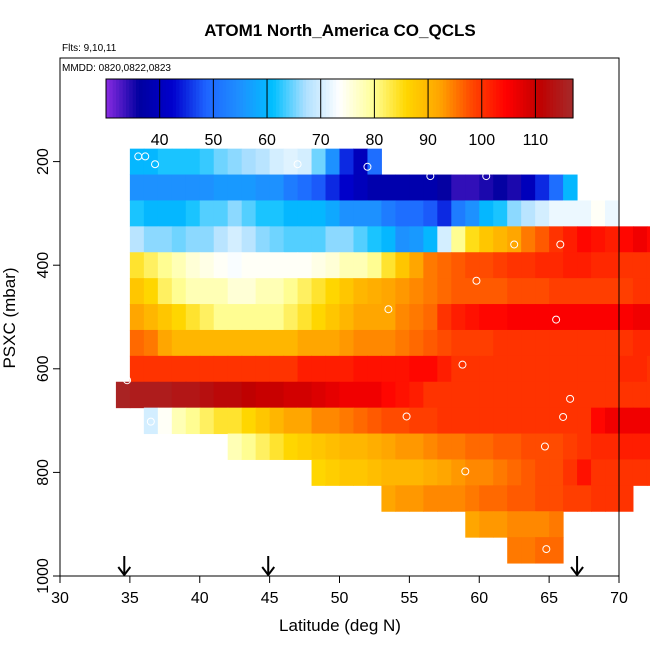 The image size is (650, 650). Describe the element at coordinates (43, 472) in the screenshot. I see `y-tick-label: 800` at that location.